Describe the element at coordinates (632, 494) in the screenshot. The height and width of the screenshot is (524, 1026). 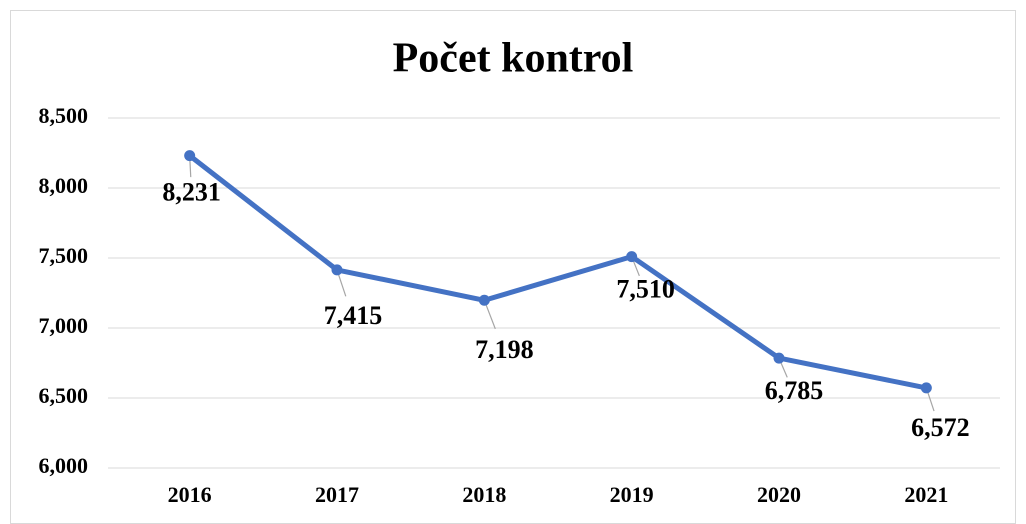
I see `x-tick-label: 2019` at that location.